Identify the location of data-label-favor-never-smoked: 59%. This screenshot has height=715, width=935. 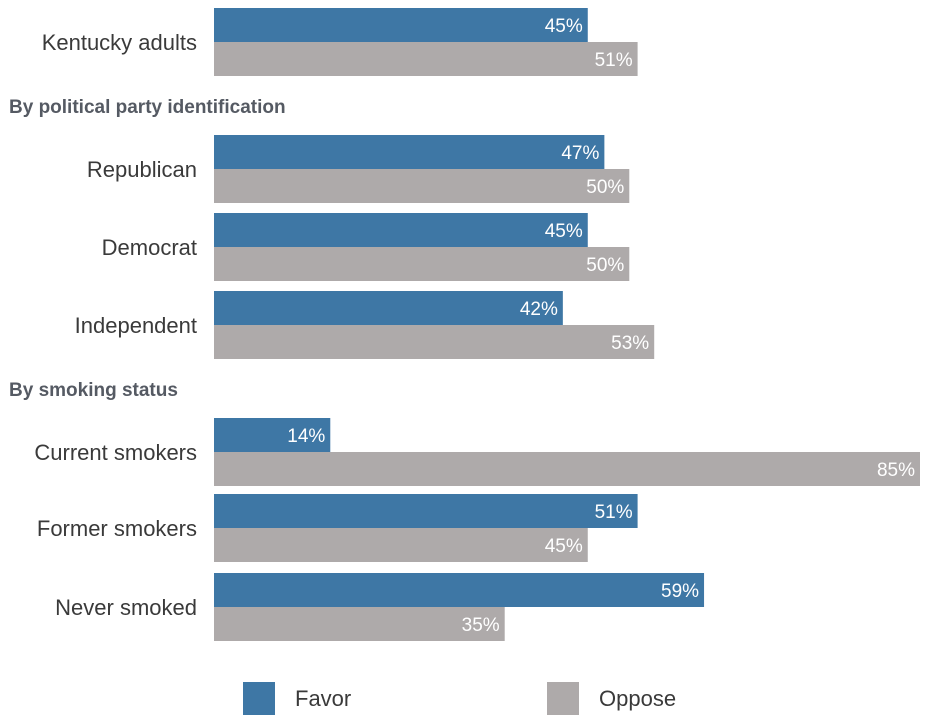
(680, 591).